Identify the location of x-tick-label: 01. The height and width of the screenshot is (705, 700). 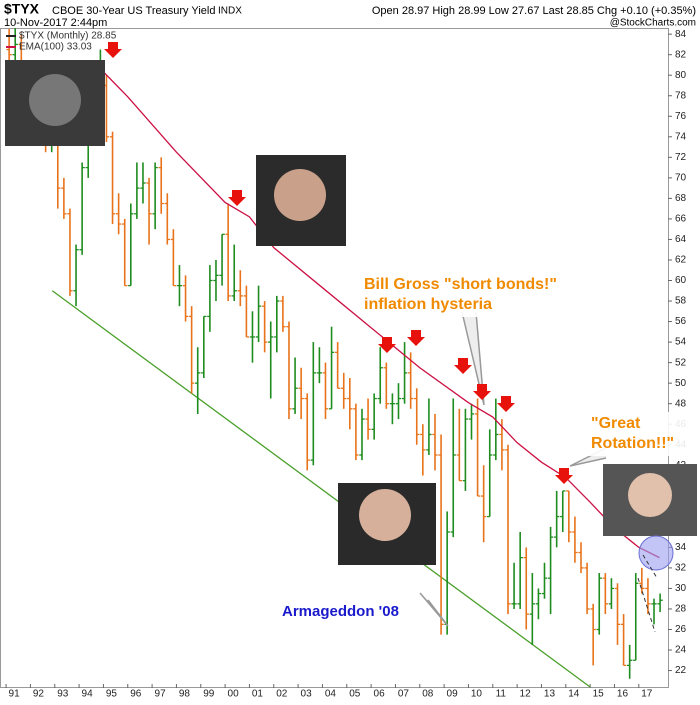
(258, 694).